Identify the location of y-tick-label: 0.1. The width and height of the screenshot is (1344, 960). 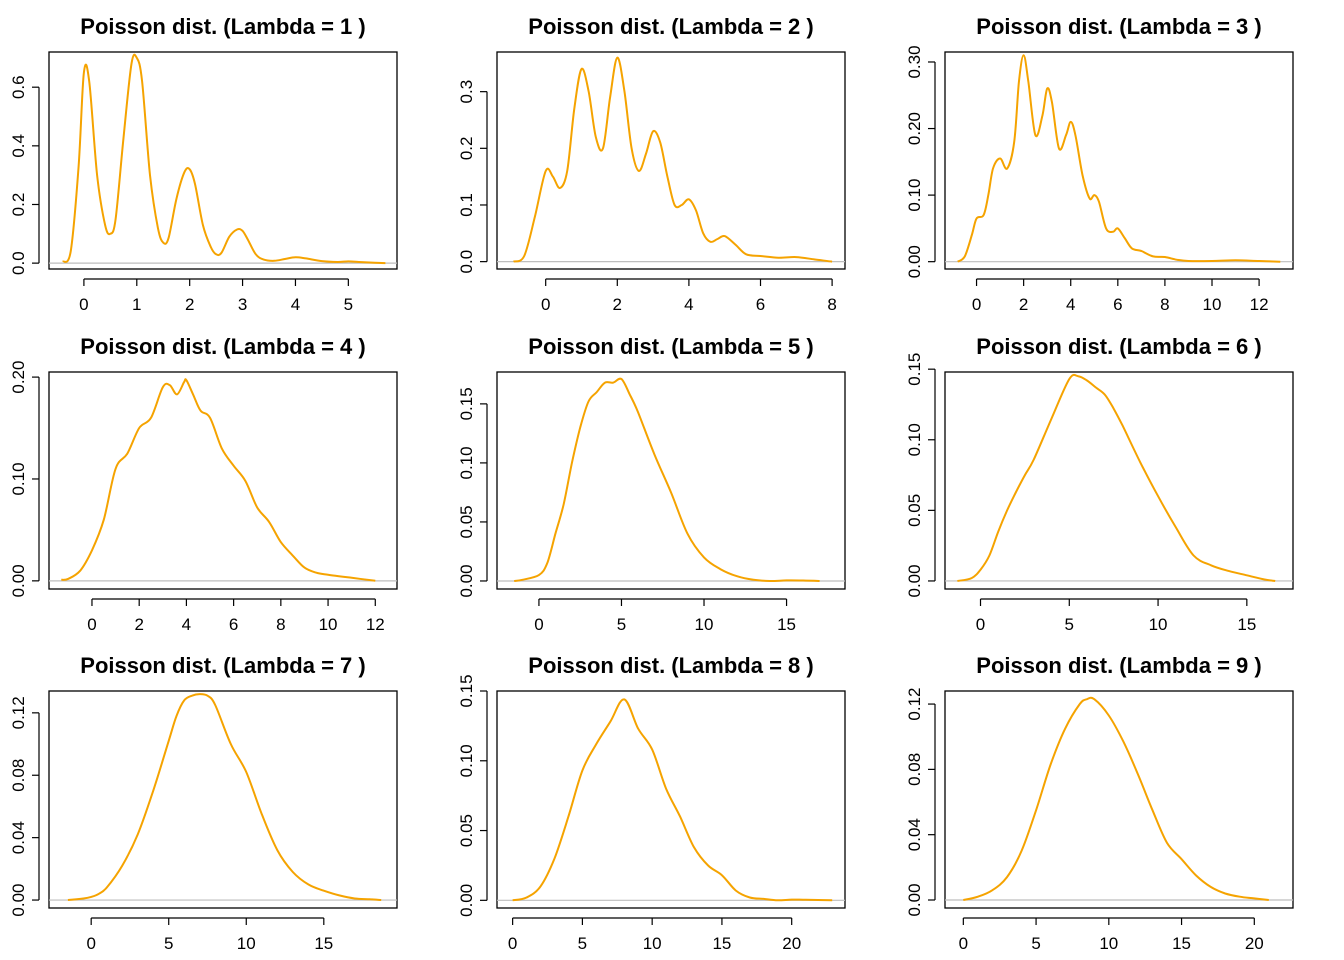
(466, 205).